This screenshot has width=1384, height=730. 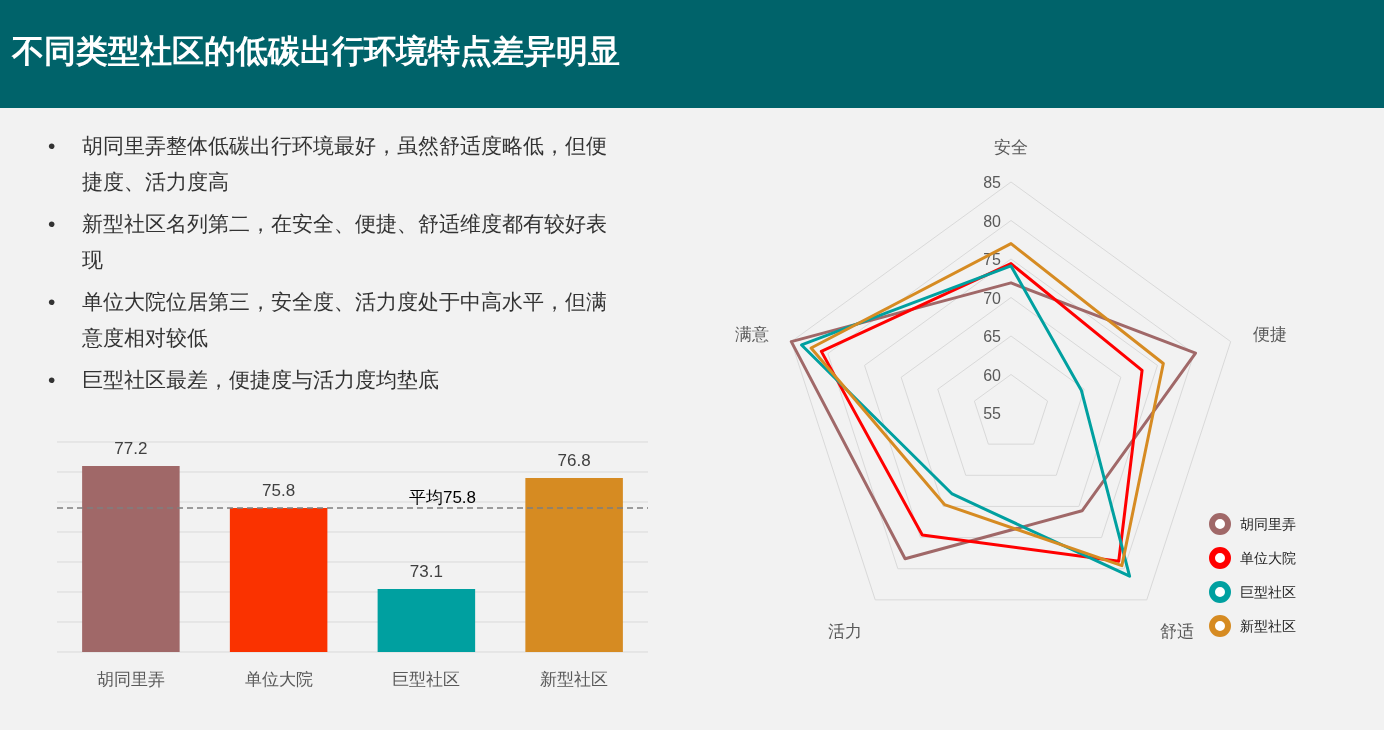 I want to click on data-label: 75.8, so click(x=279, y=490).